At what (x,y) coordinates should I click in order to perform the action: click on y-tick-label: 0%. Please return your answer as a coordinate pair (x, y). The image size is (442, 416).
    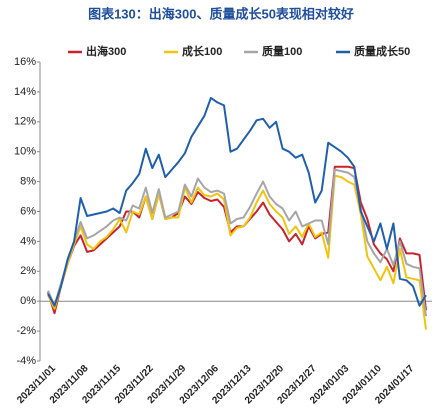
    Looking at the image, I should click on (28, 301).